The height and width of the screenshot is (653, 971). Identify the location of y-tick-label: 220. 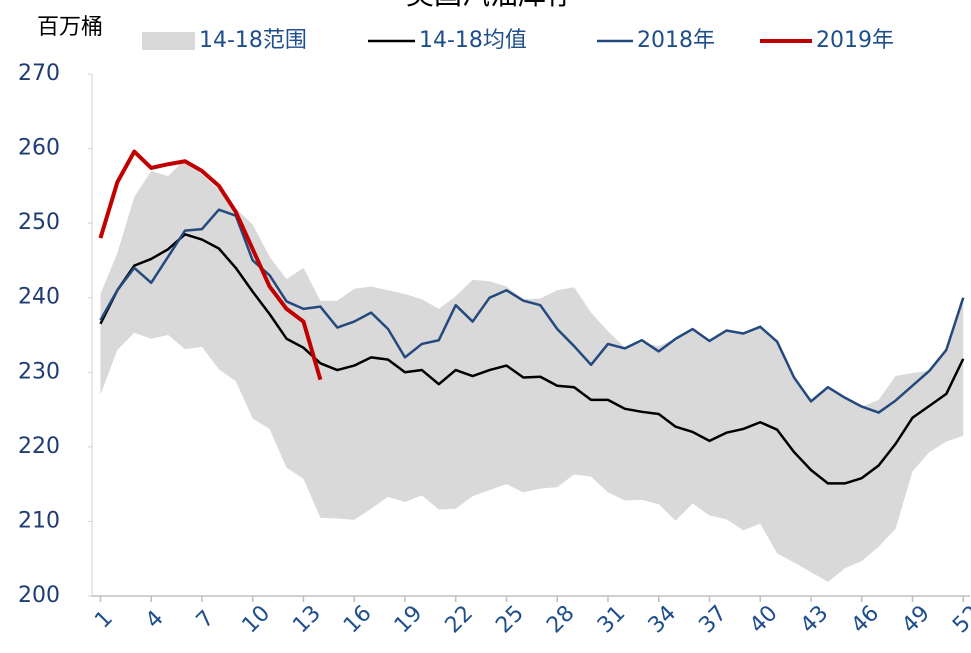
(39, 446).